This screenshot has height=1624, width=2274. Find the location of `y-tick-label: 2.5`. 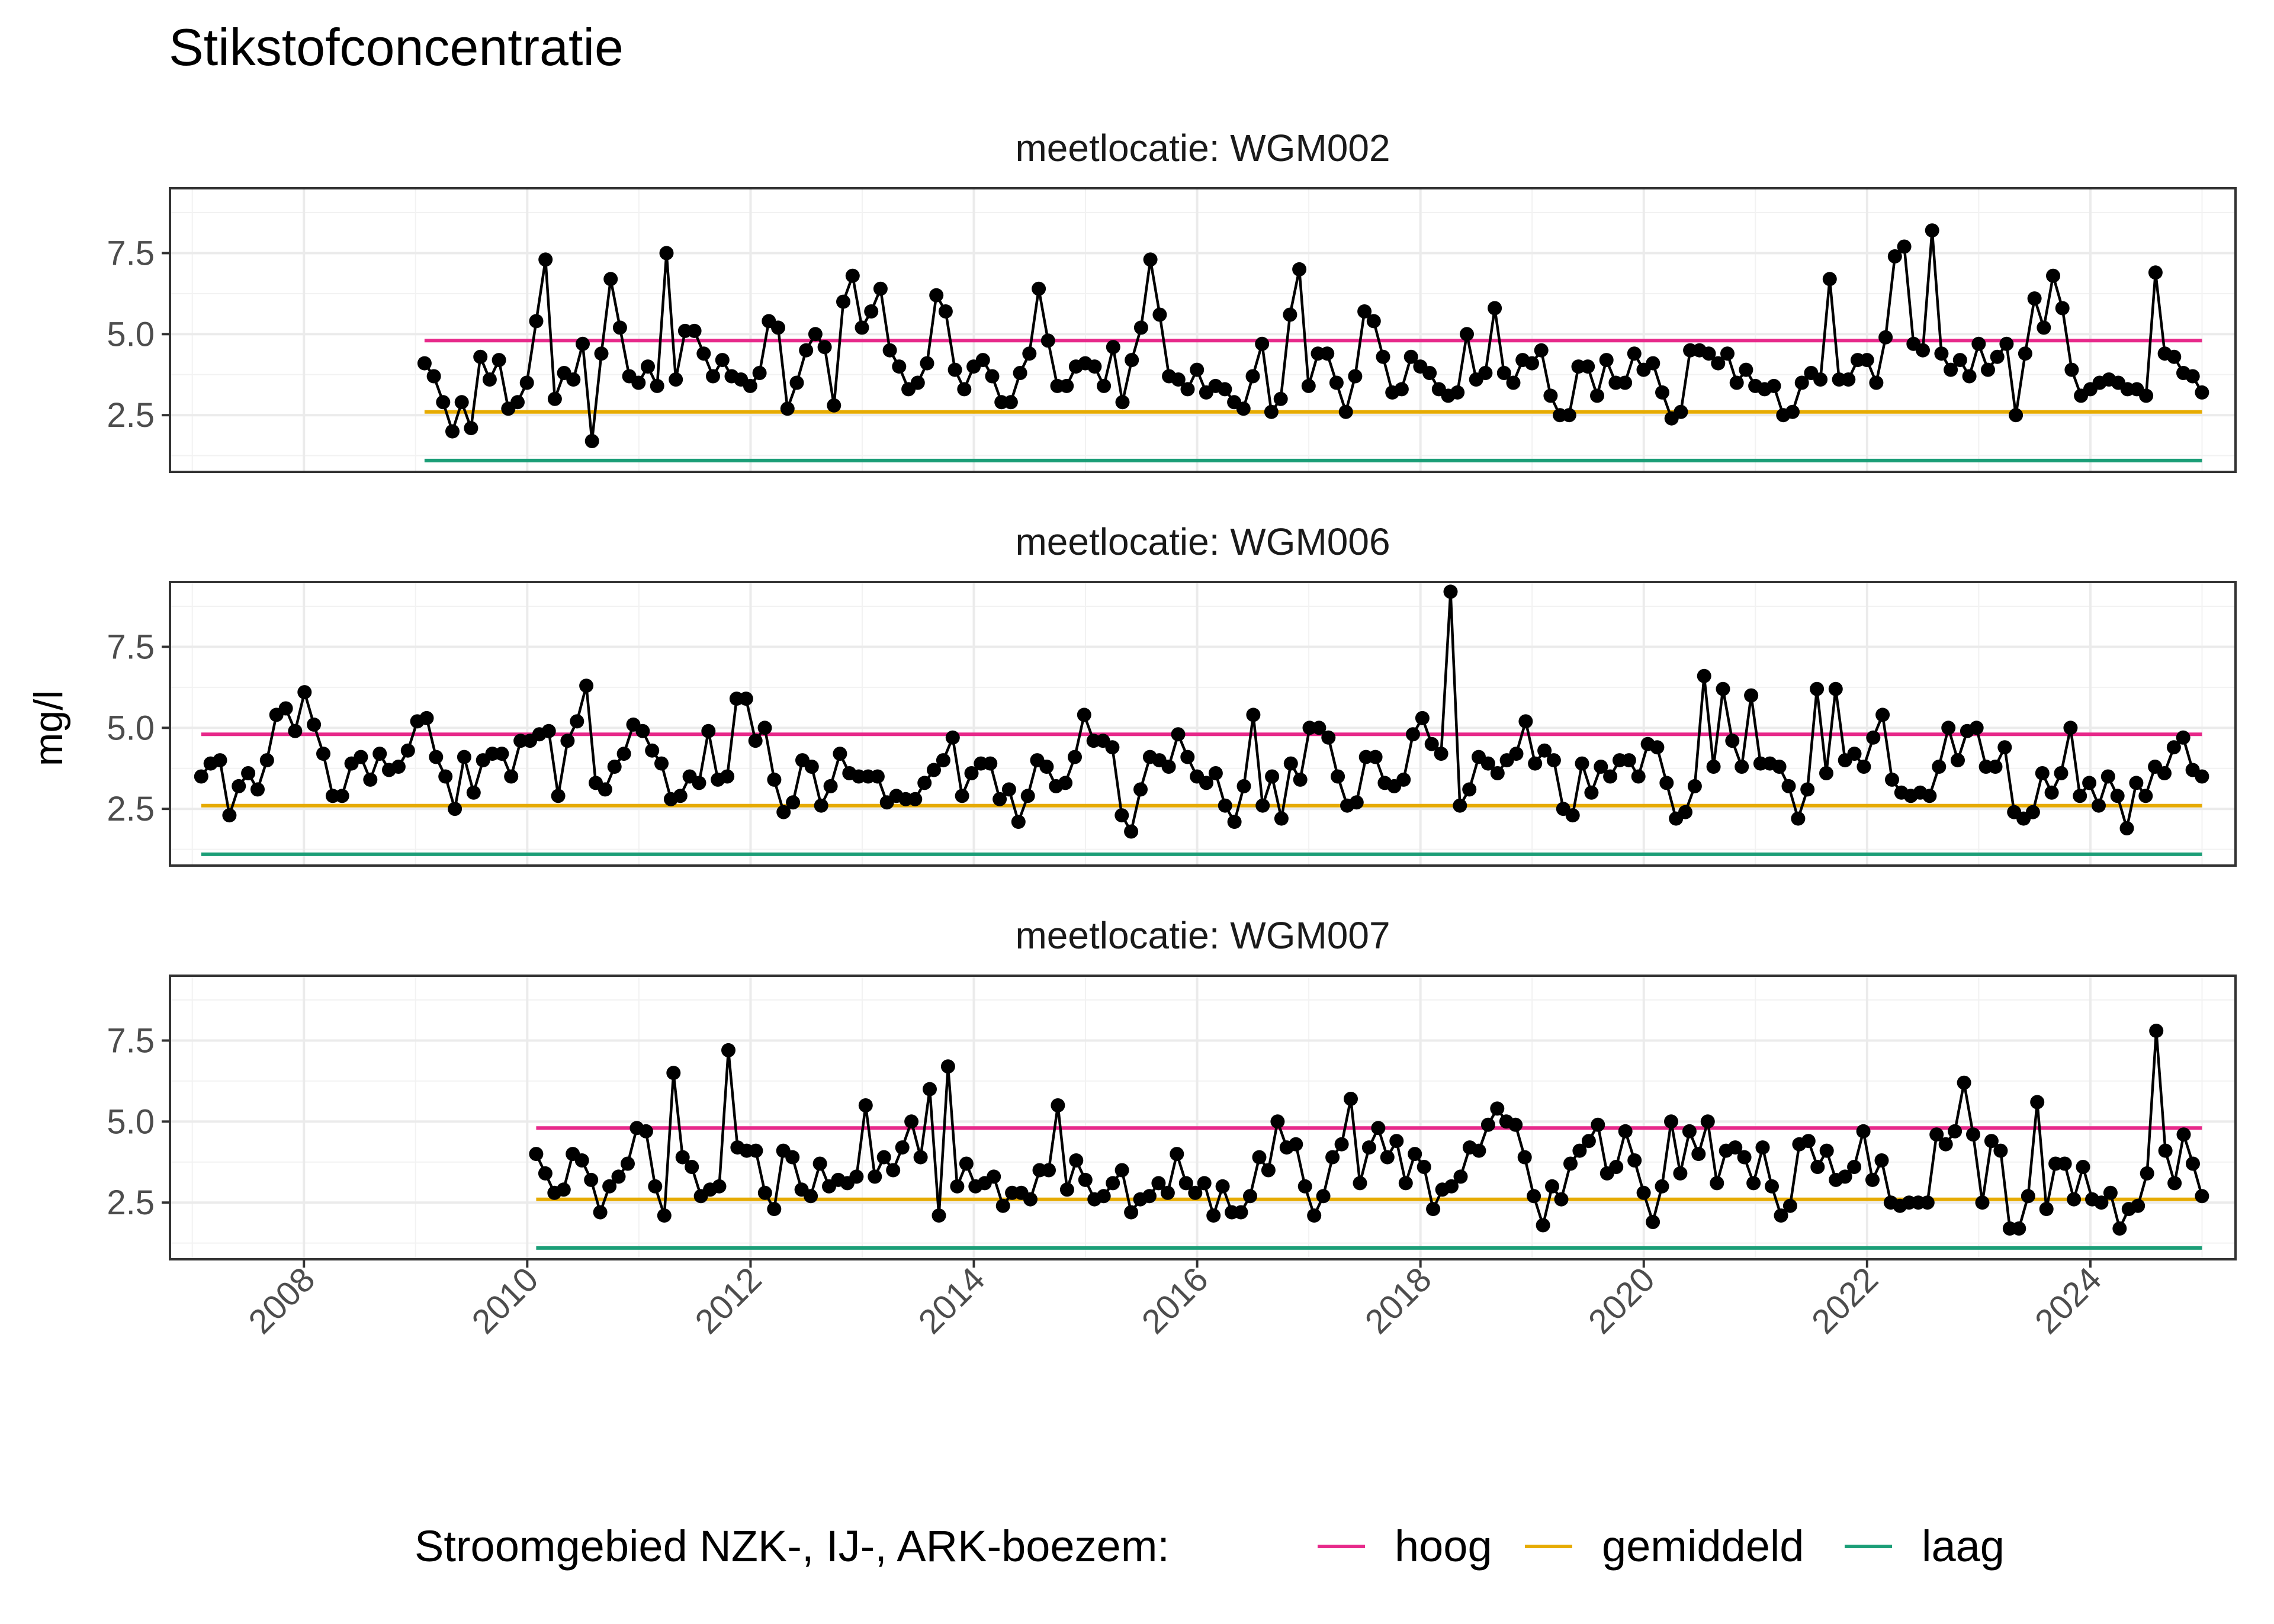

y-tick-label: 2.5 is located at coordinates (131, 809).